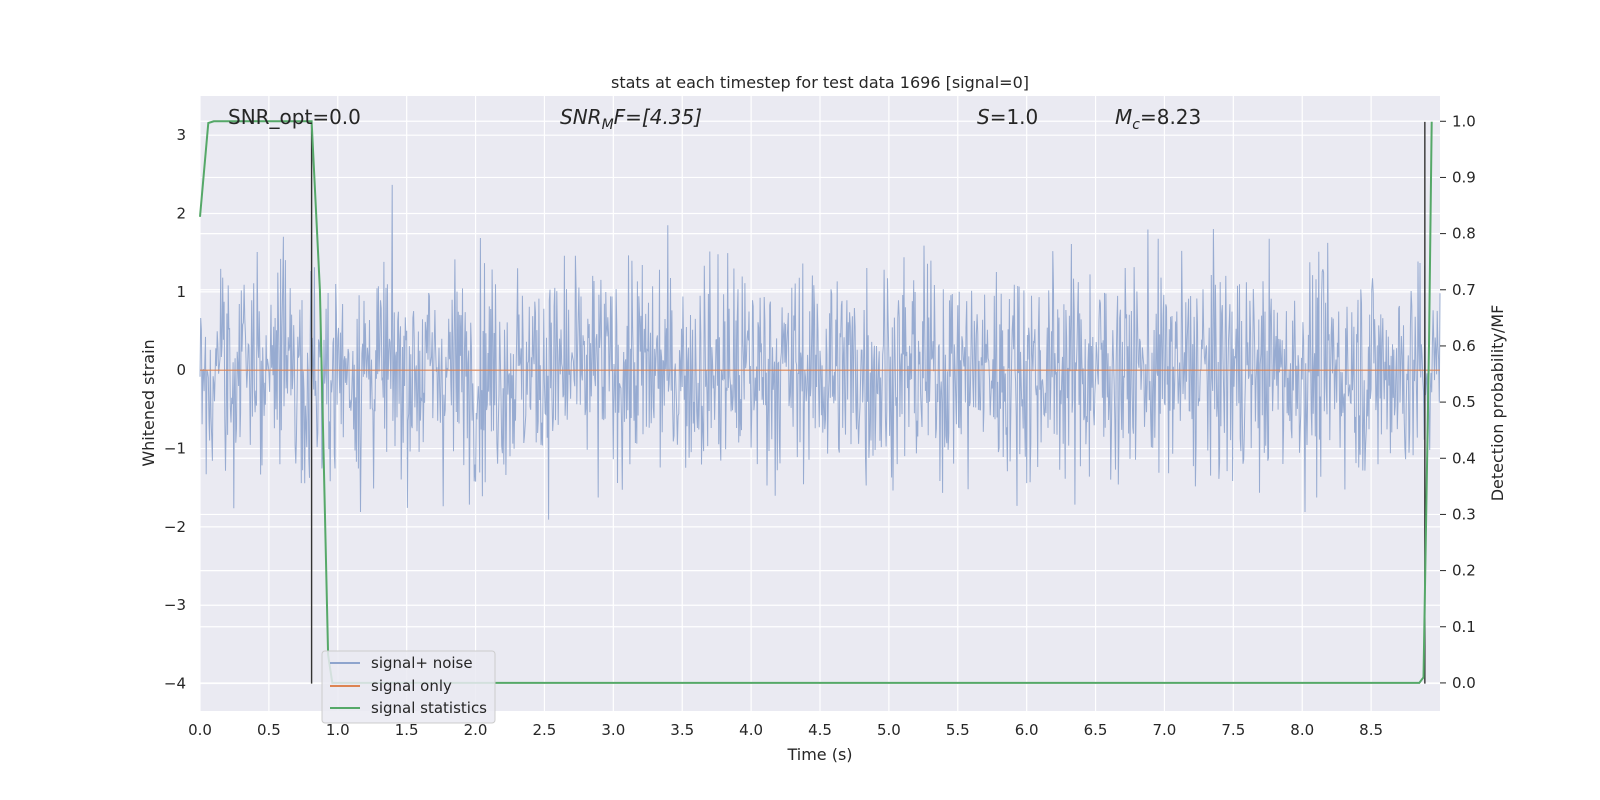 This screenshot has height=800, width=1600. What do you see at coordinates (1302, 730) in the screenshot?
I see `x-tick-label: 8.0` at bounding box center [1302, 730].